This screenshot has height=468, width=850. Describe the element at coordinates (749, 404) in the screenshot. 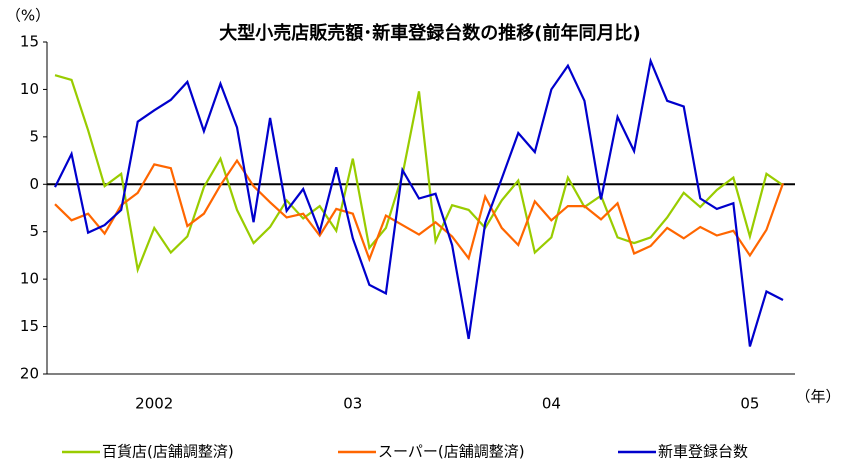

I see `x-tick-label: 05` at that location.